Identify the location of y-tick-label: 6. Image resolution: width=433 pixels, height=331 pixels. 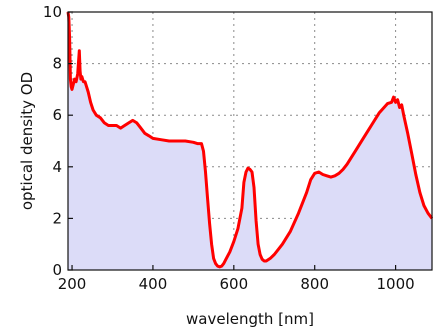
(57, 115).